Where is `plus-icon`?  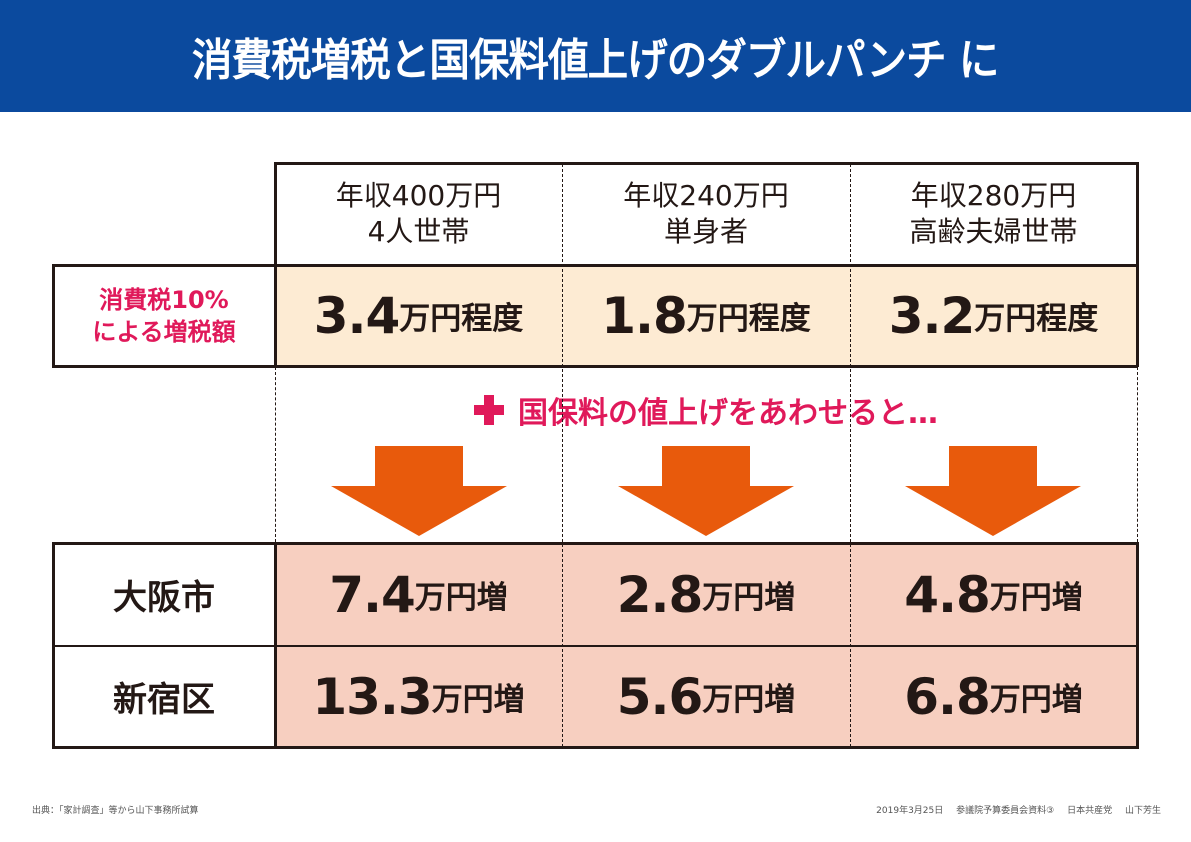 plus-icon is located at coordinates (489, 410).